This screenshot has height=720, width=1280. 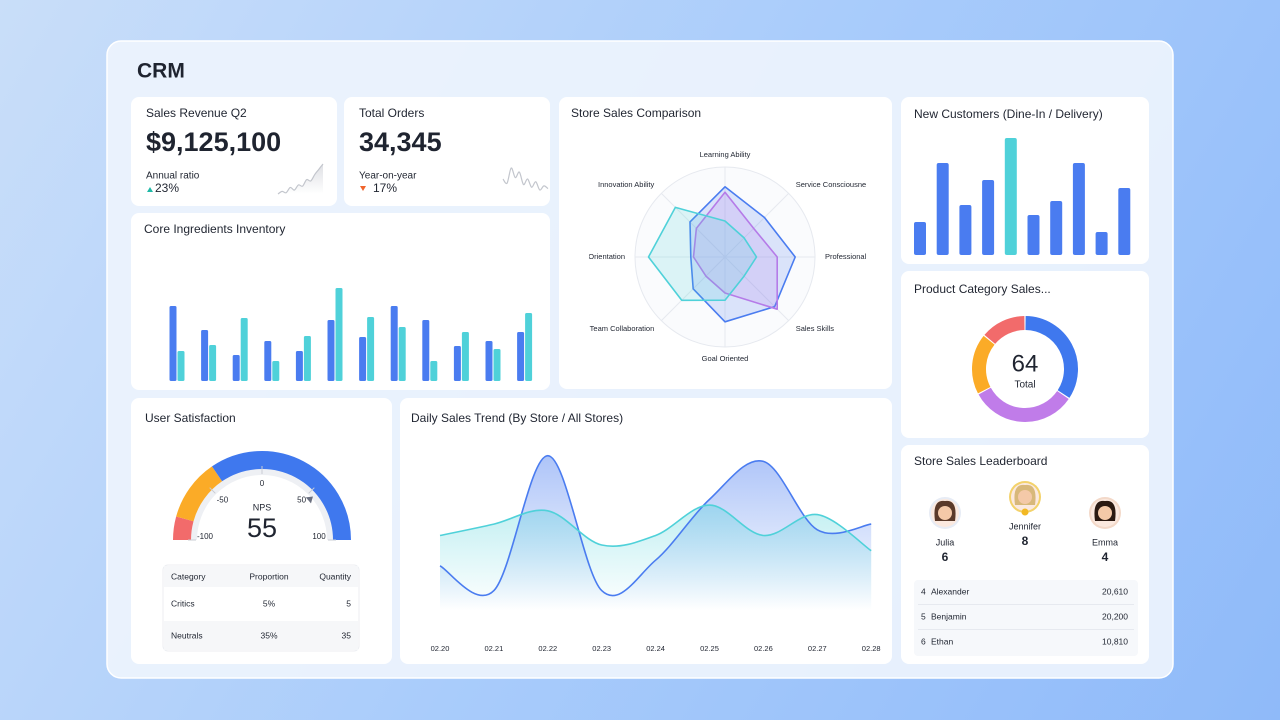 I want to click on table-cell: 5, so click(x=348, y=603).